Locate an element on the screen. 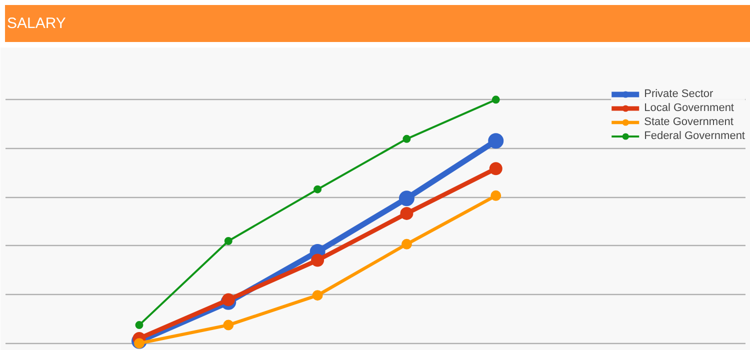 This screenshot has height=350, width=750. legend-label: State Government is located at coordinates (689, 122).